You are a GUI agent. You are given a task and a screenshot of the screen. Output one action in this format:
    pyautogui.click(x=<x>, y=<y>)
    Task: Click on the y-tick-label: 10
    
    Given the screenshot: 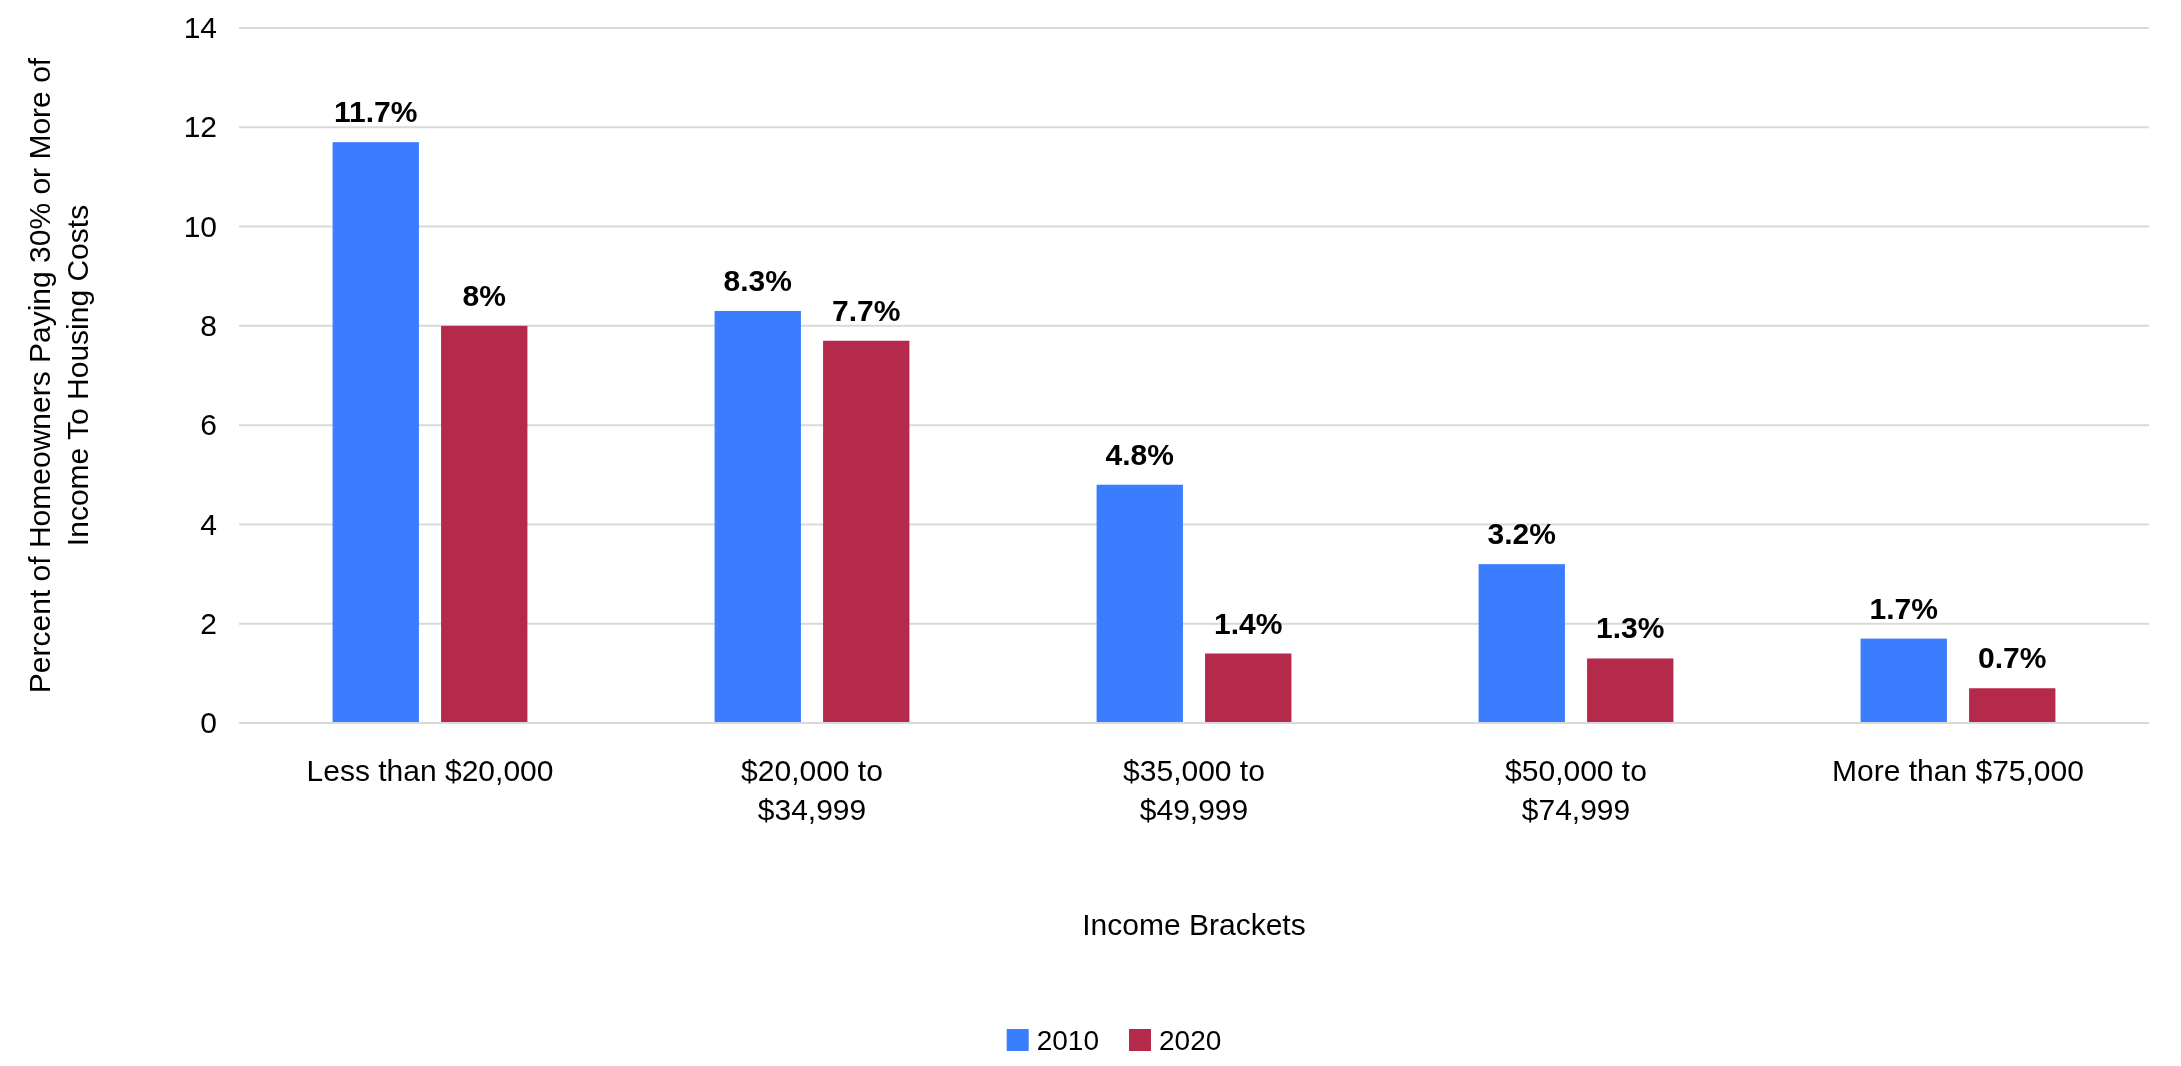 What is the action you would take?
    pyautogui.click(x=200, y=226)
    